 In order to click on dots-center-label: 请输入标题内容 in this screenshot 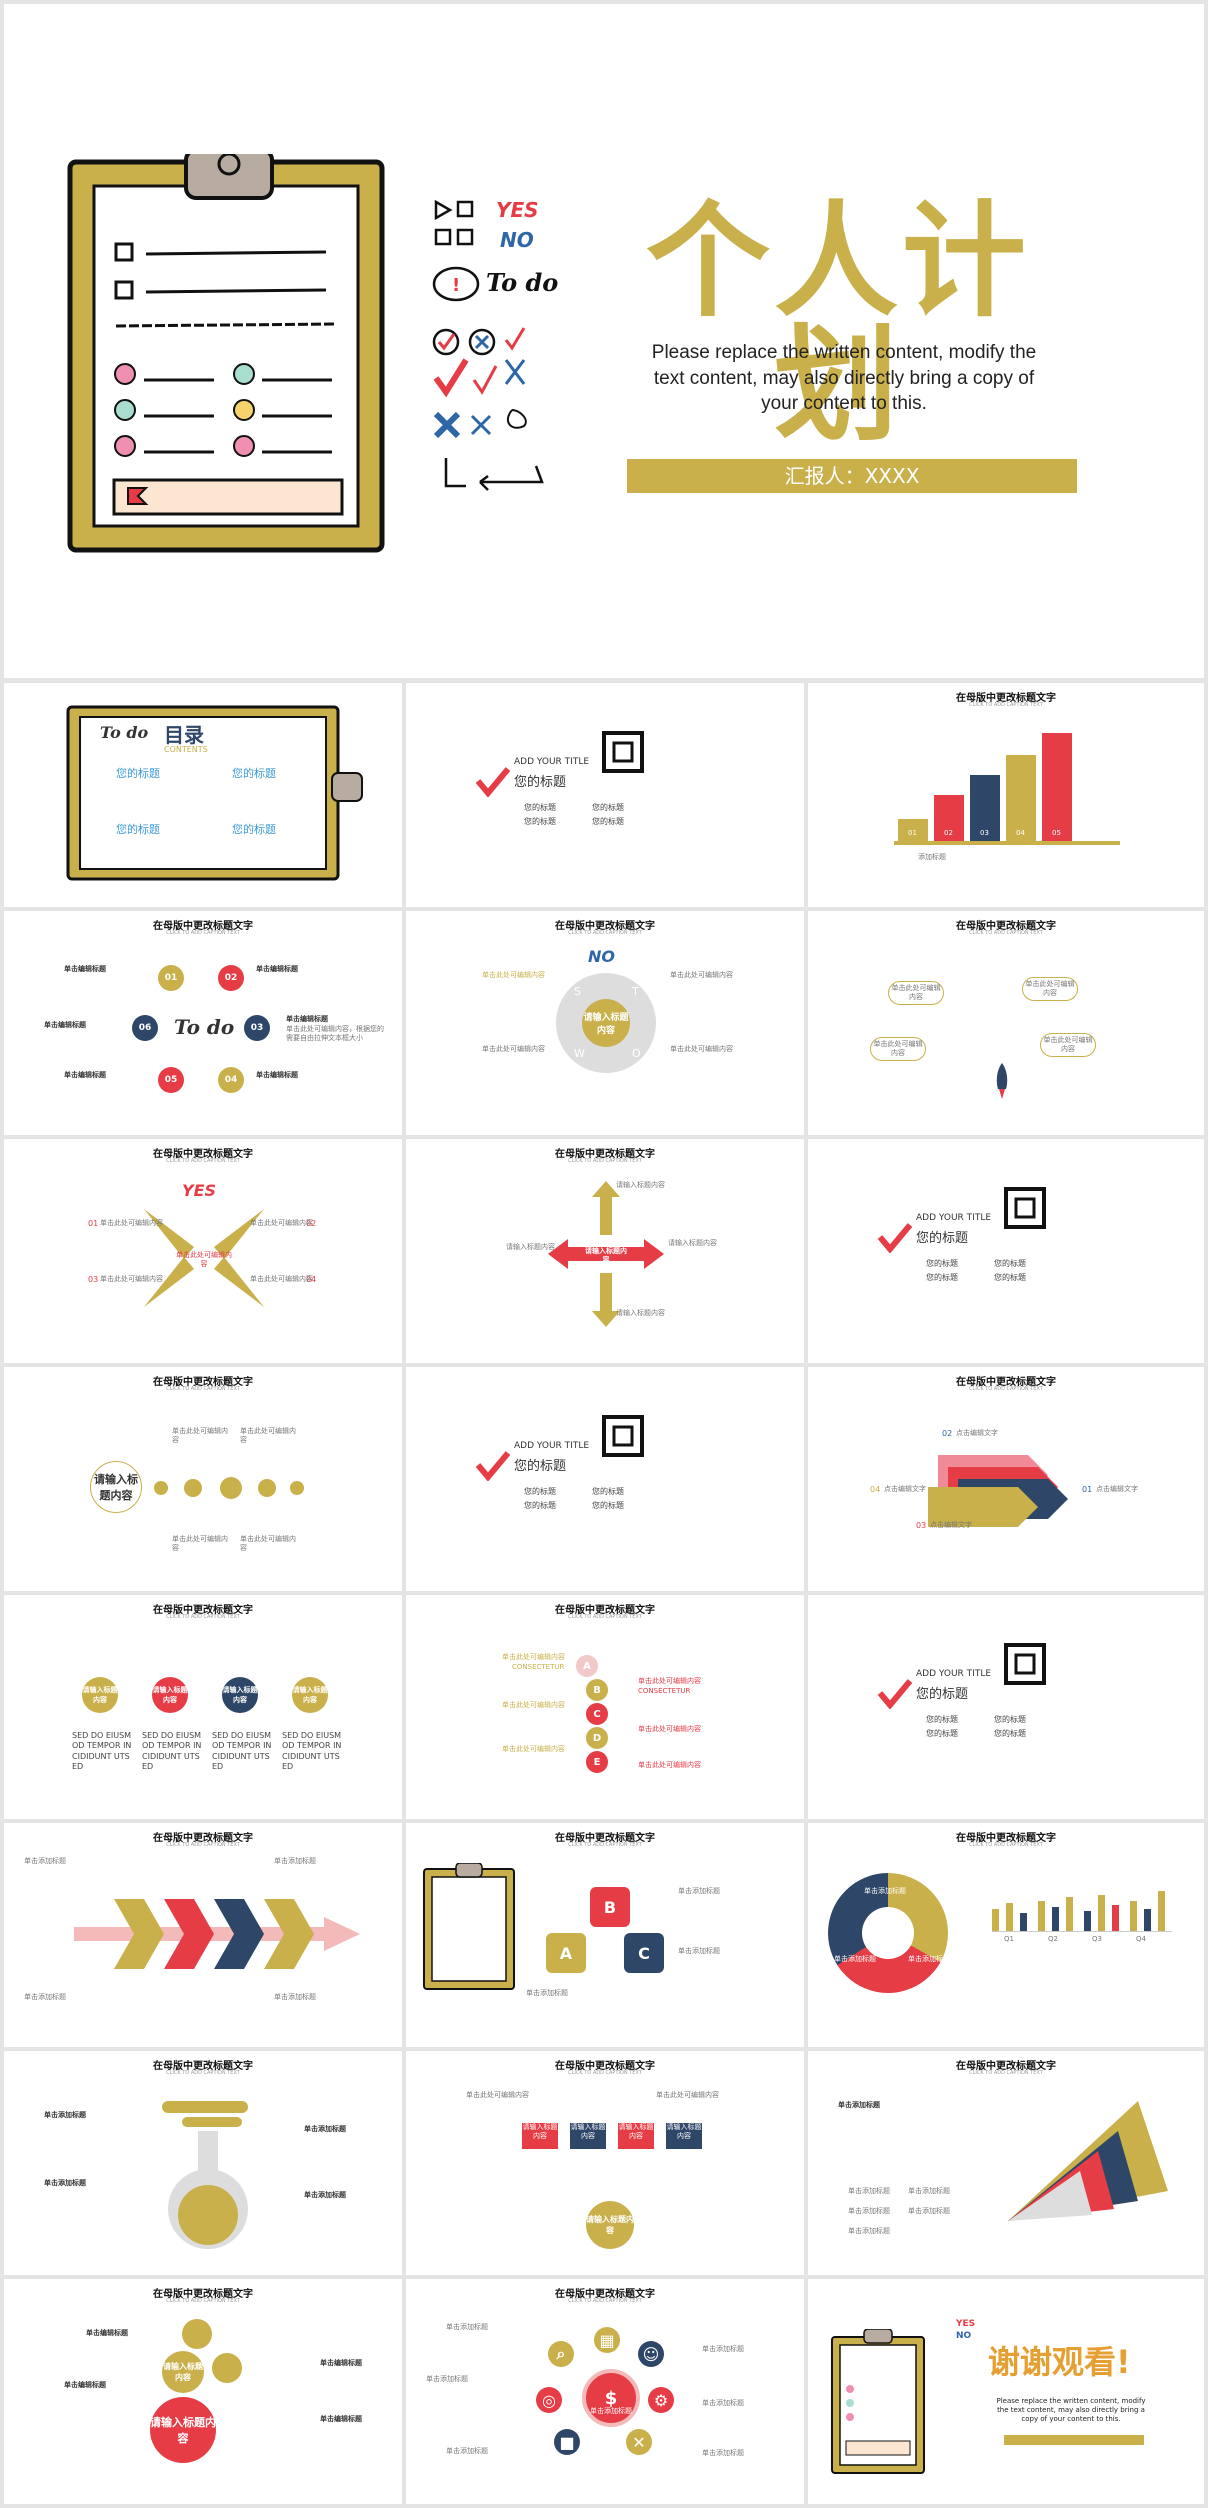, I will do `click(116, 1487)`.